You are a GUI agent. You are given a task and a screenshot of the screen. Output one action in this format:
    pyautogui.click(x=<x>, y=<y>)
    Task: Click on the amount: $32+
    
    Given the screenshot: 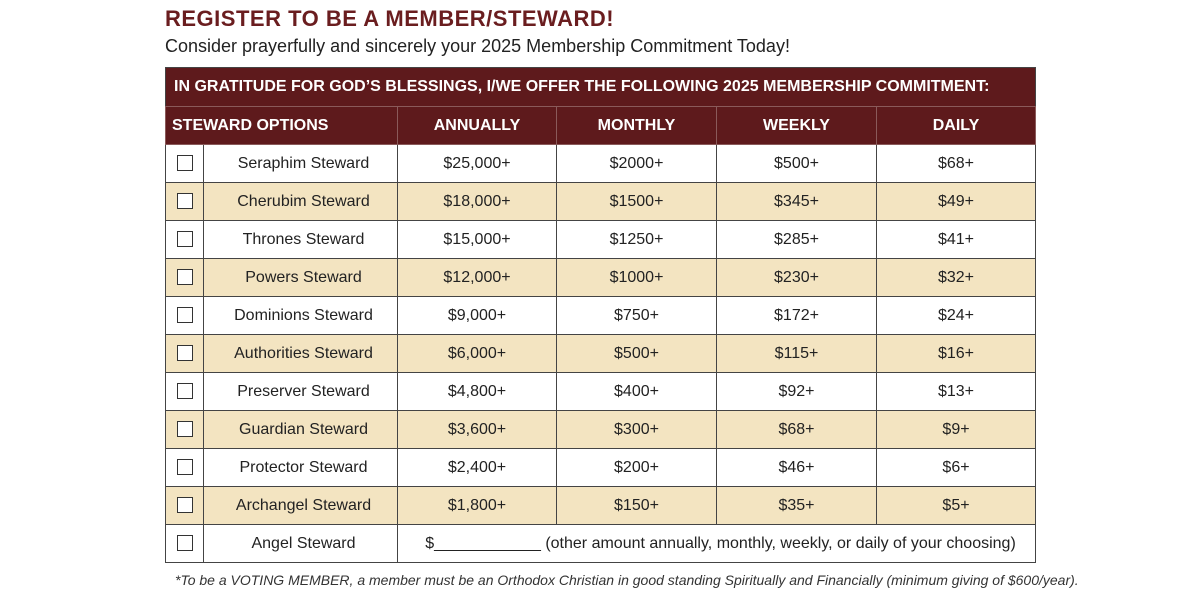 What is the action you would take?
    pyautogui.click(x=956, y=277)
    